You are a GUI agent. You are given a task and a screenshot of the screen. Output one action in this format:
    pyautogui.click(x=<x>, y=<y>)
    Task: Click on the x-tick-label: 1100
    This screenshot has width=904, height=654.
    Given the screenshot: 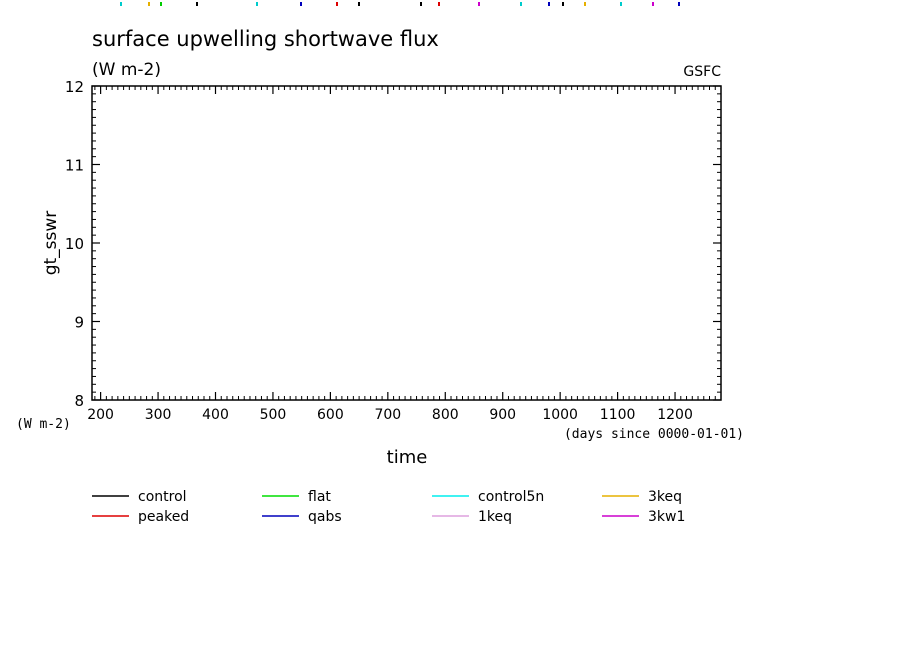 What is the action you would take?
    pyautogui.click(x=618, y=415)
    